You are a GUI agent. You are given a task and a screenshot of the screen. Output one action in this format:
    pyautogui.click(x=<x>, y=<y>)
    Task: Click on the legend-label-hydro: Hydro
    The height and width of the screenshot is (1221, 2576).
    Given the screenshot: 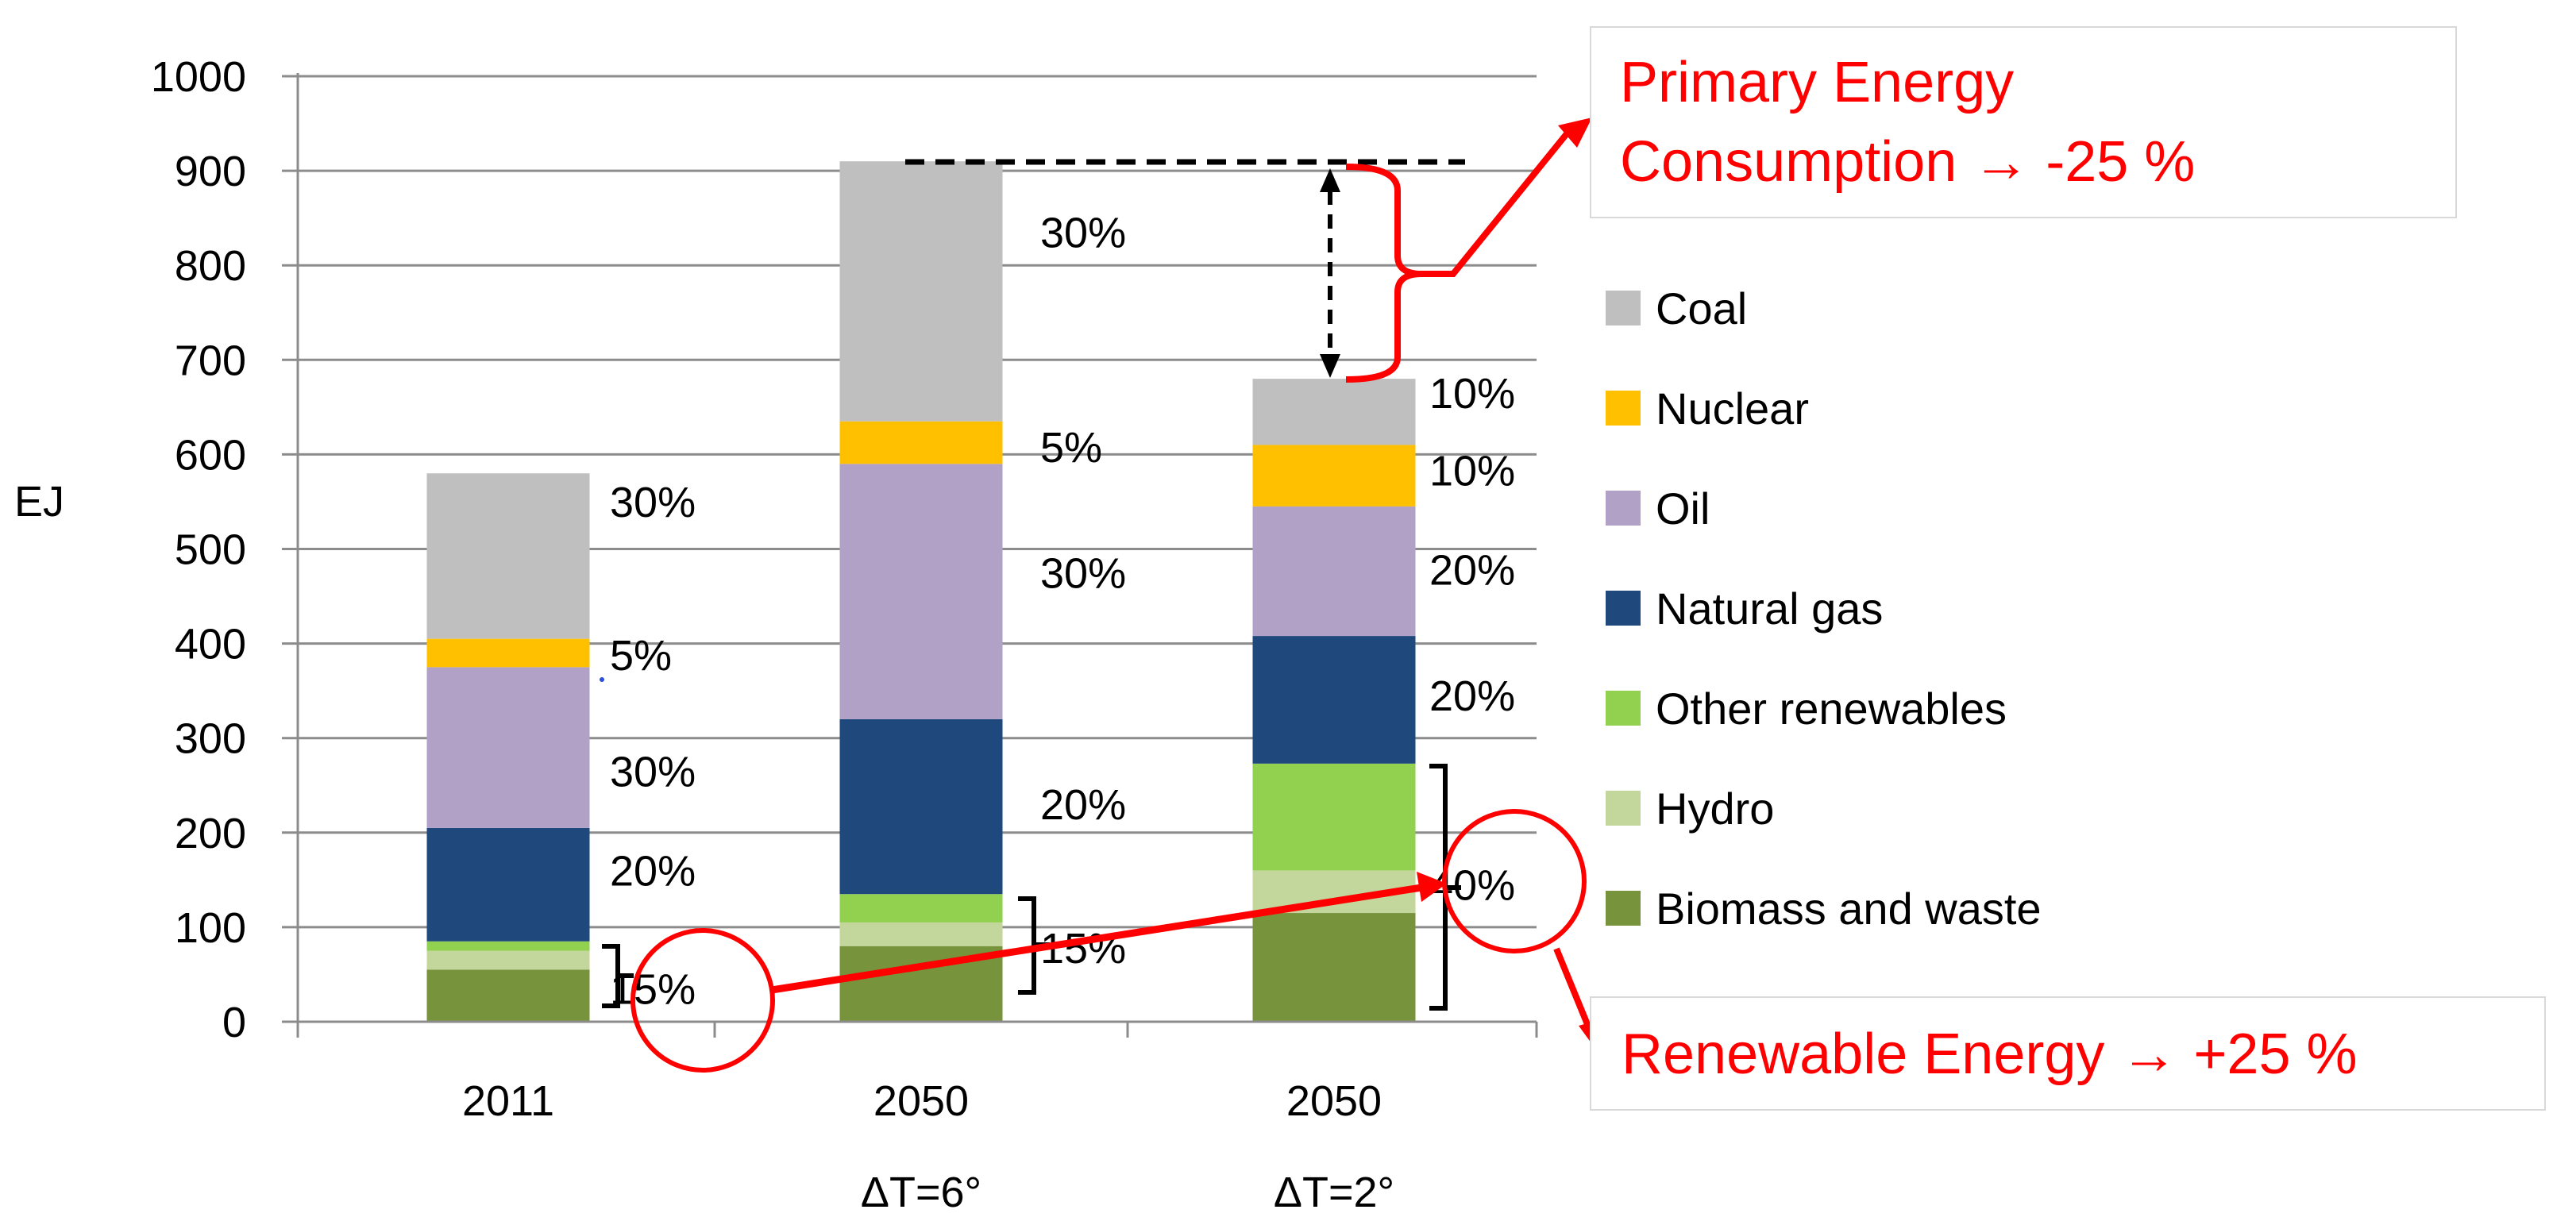 What is the action you would take?
    pyautogui.click(x=1715, y=809)
    